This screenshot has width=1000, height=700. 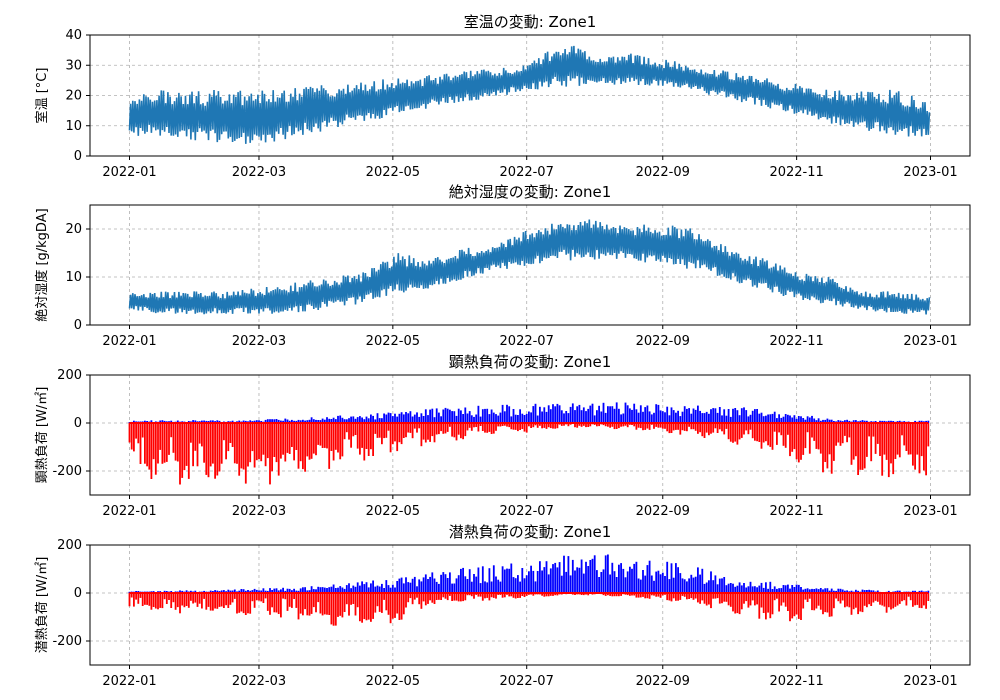 What do you see at coordinates (530, 22) in the screenshot?
I see `chart-title: 室温の変動: Zone1` at bounding box center [530, 22].